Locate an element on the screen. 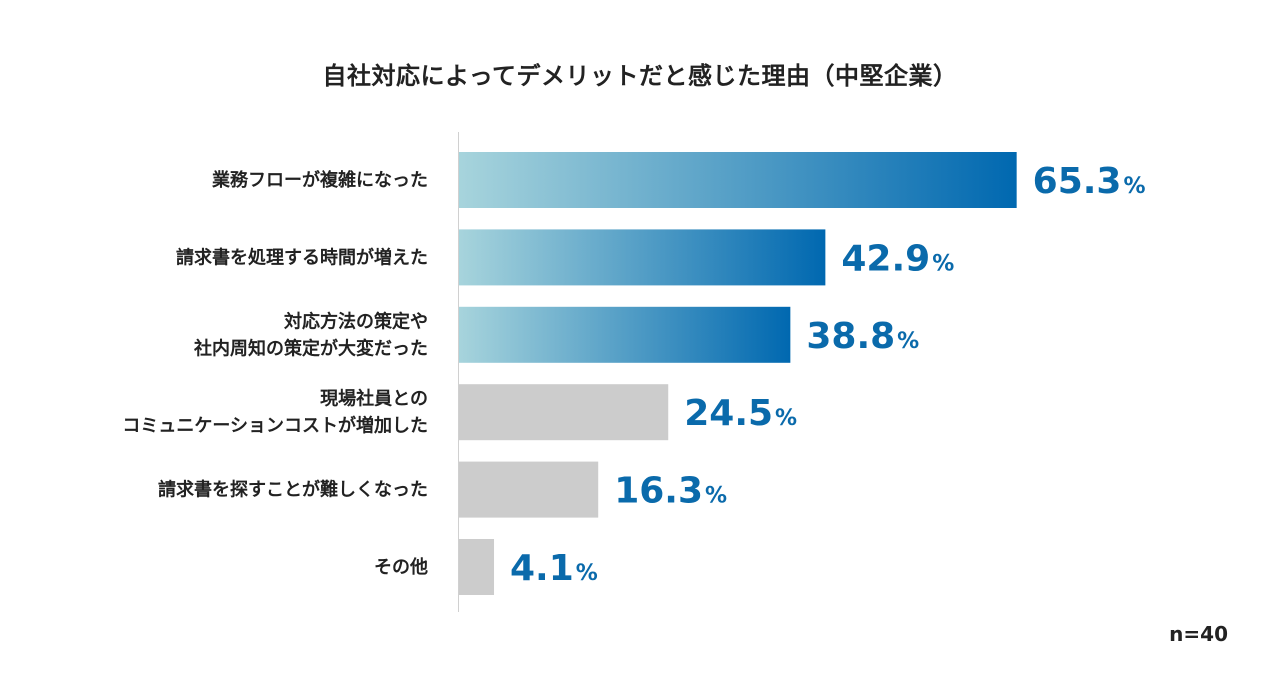 The image size is (1280, 690). value-label-4: 24.5% is located at coordinates (740, 413).